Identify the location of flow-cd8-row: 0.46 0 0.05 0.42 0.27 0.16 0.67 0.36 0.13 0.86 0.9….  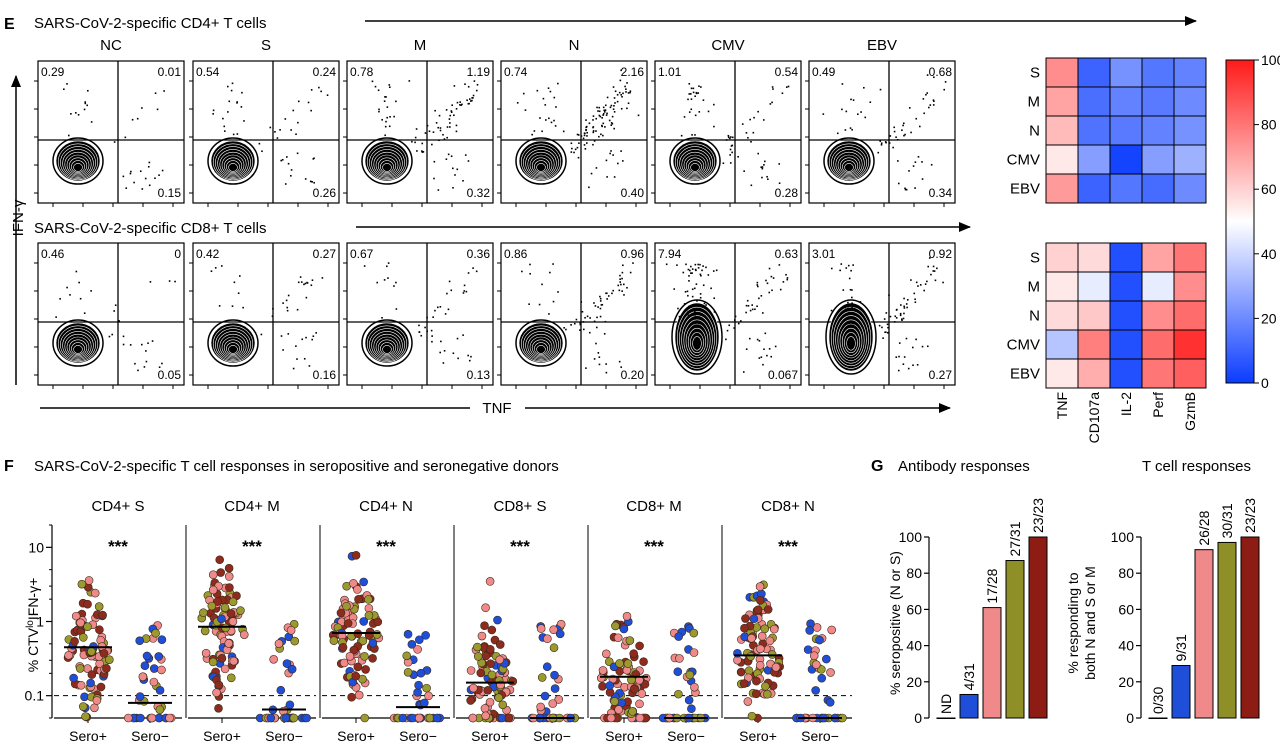
(495, 315).